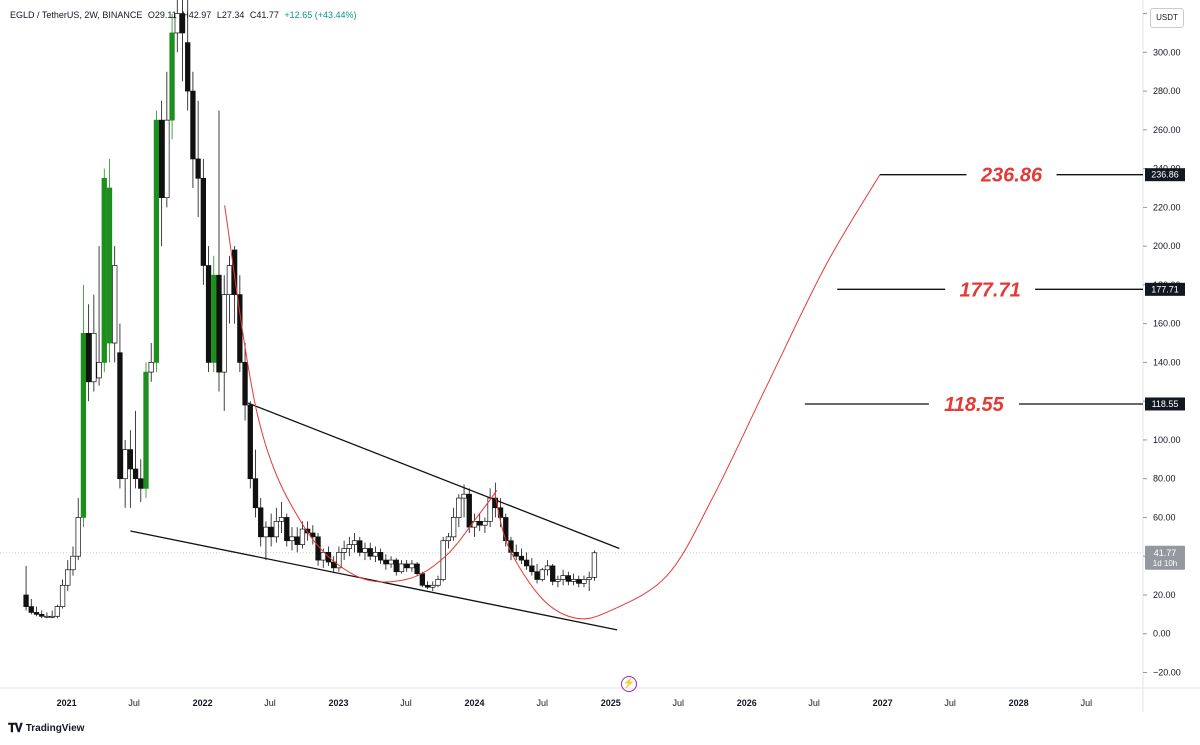 This screenshot has width=1200, height=745. Describe the element at coordinates (1167, 18) in the screenshot. I see `currency-button: USDT` at that location.